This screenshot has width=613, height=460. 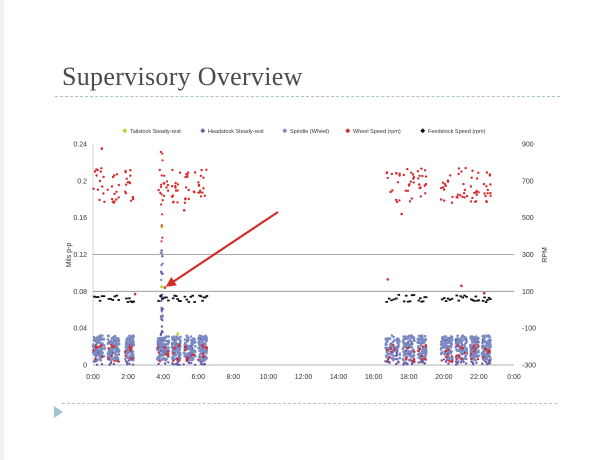 What do you see at coordinates (128, 377) in the screenshot?
I see `x-tick-label: 2:00` at bounding box center [128, 377].